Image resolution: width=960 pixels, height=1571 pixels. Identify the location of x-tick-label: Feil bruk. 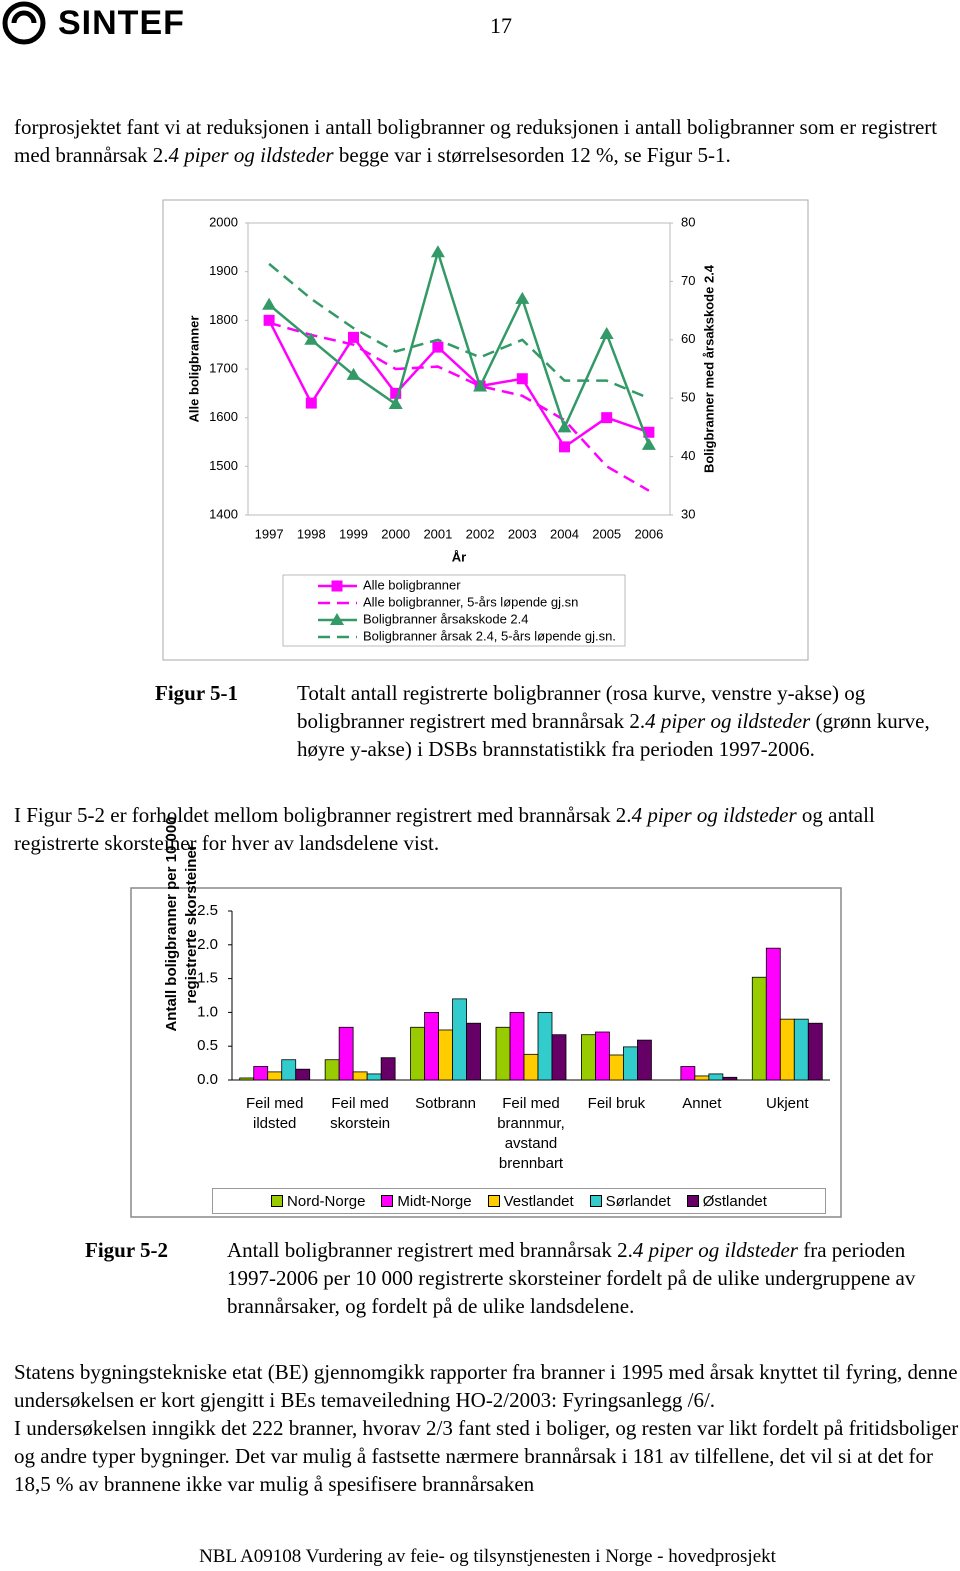
(616, 1103).